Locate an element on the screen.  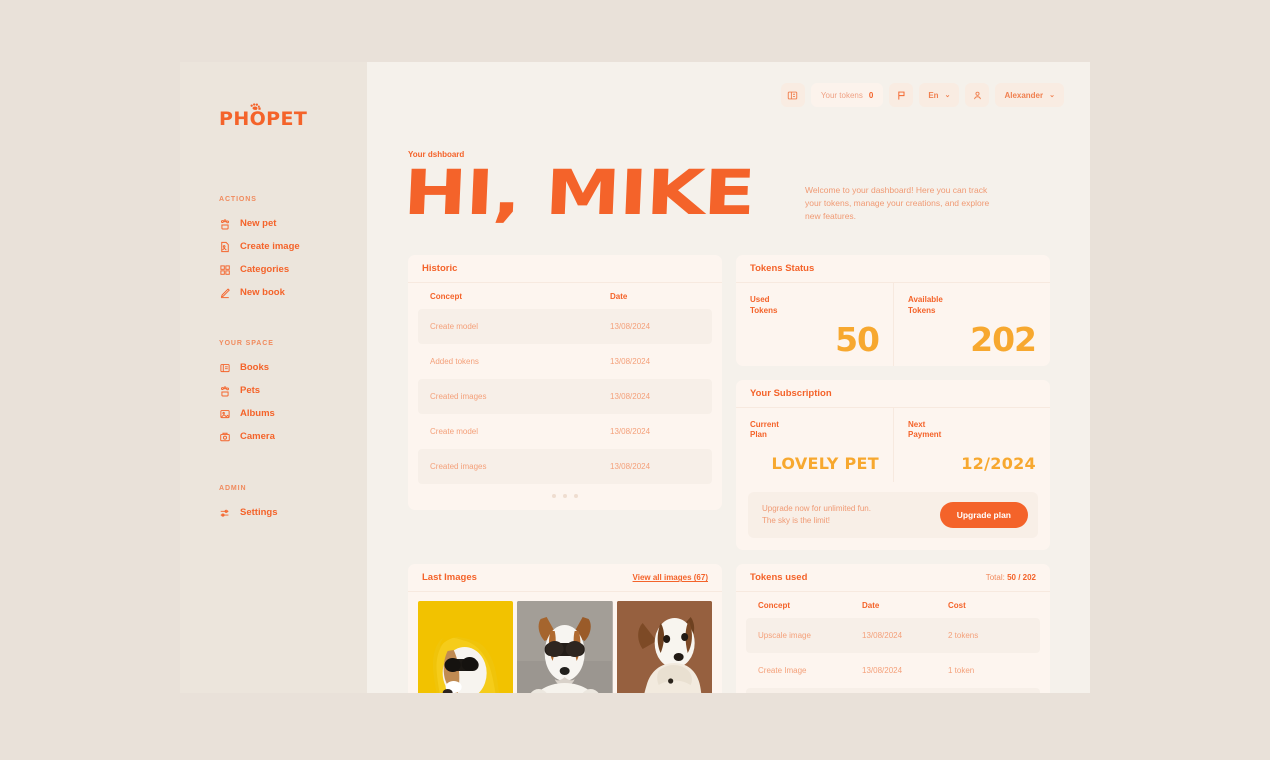
tokens-indicator: Your tokens 0 is located at coordinates (847, 95).